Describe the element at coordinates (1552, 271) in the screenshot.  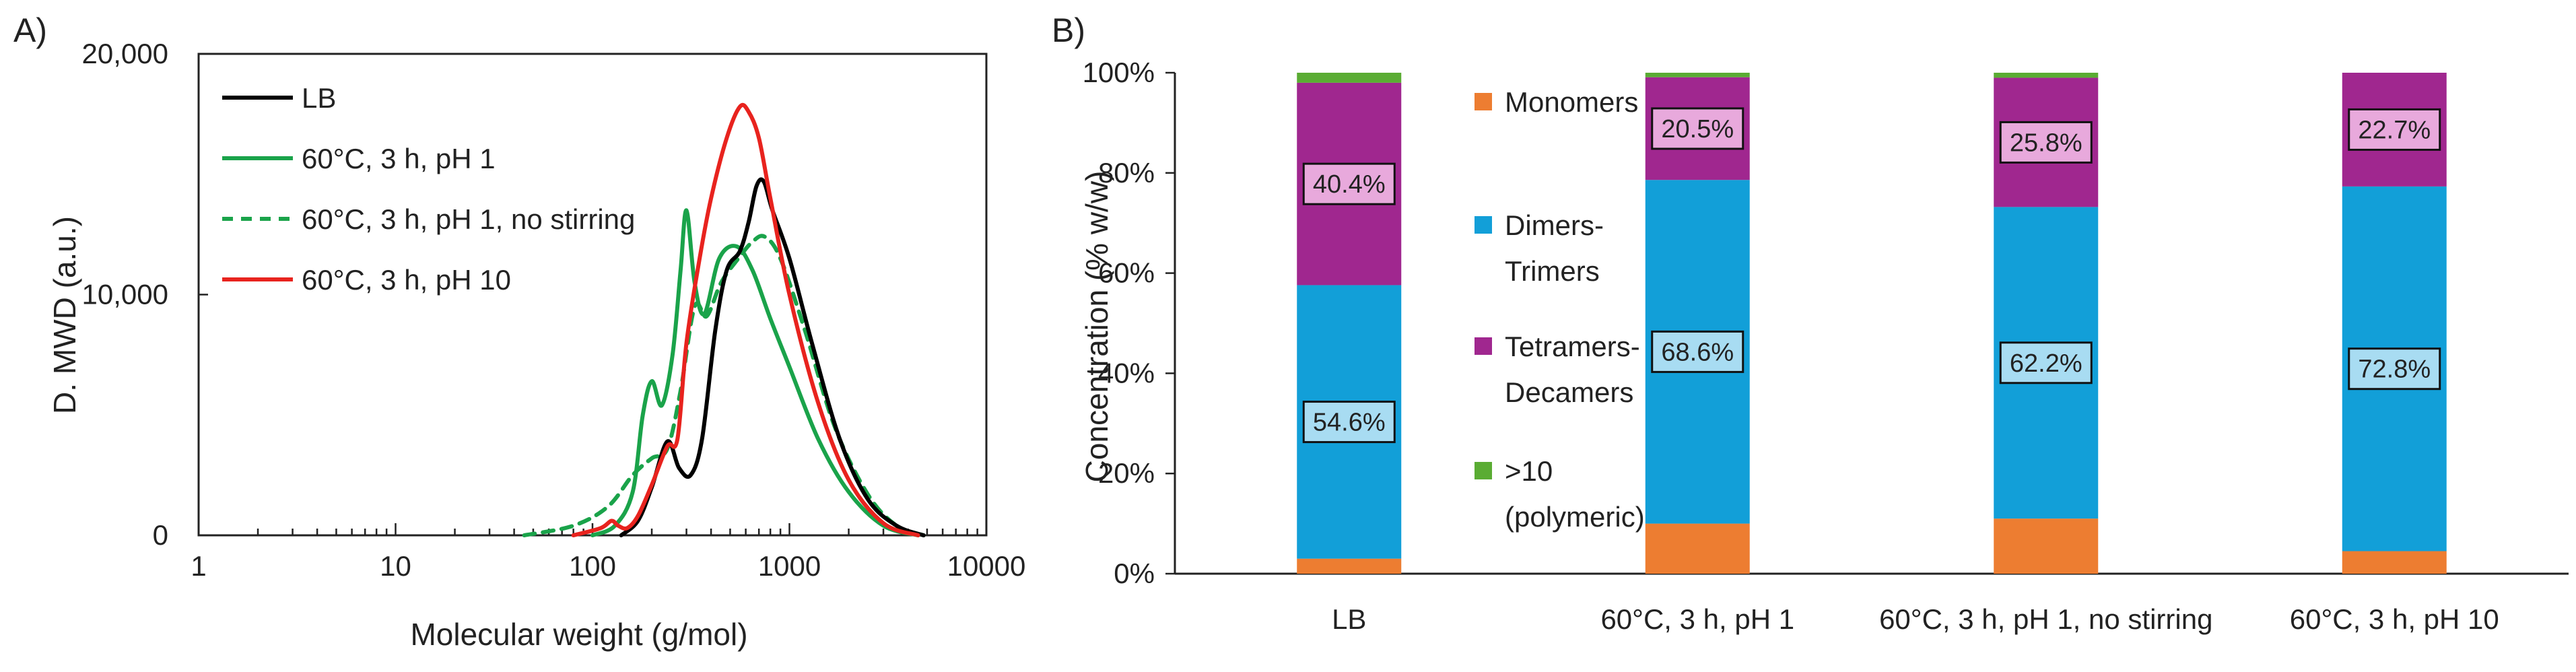
I see `panel-b-legend-label-line2: Trimers` at that location.